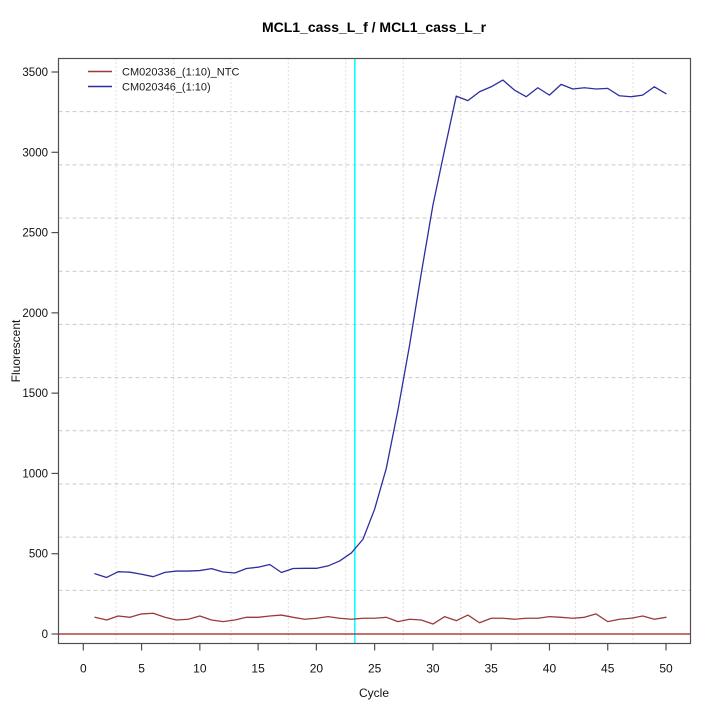 The width and height of the screenshot is (720, 725). Describe the element at coordinates (550, 669) in the screenshot. I see `x-tick-label: 40` at that location.